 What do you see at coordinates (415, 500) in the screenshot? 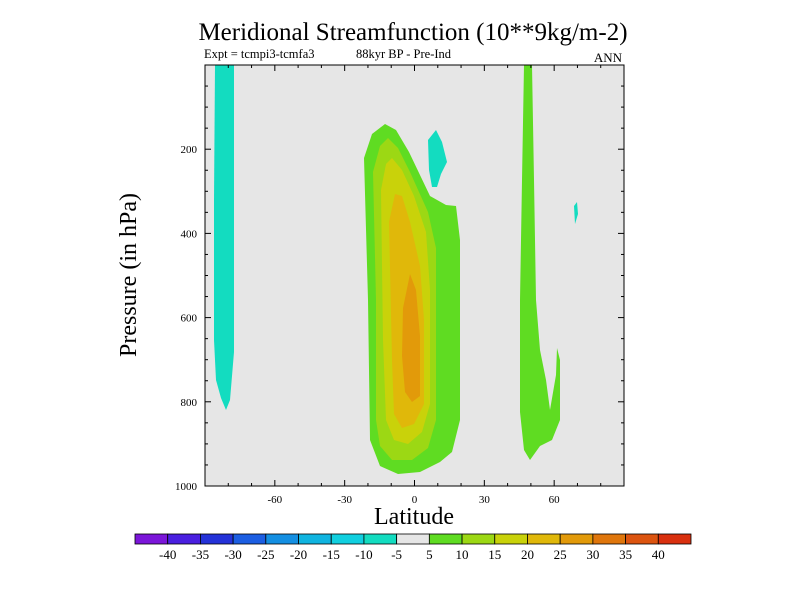
I see `x-tick-label: 0` at bounding box center [415, 500].